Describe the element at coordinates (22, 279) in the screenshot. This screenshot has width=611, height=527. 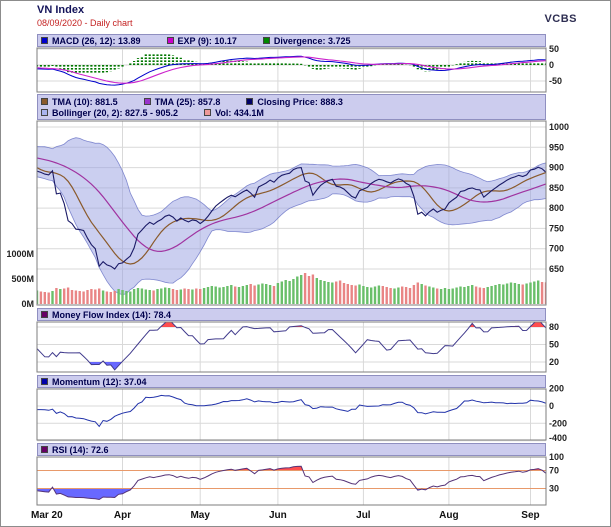
I see `volume-ytick: 500M` at that location.